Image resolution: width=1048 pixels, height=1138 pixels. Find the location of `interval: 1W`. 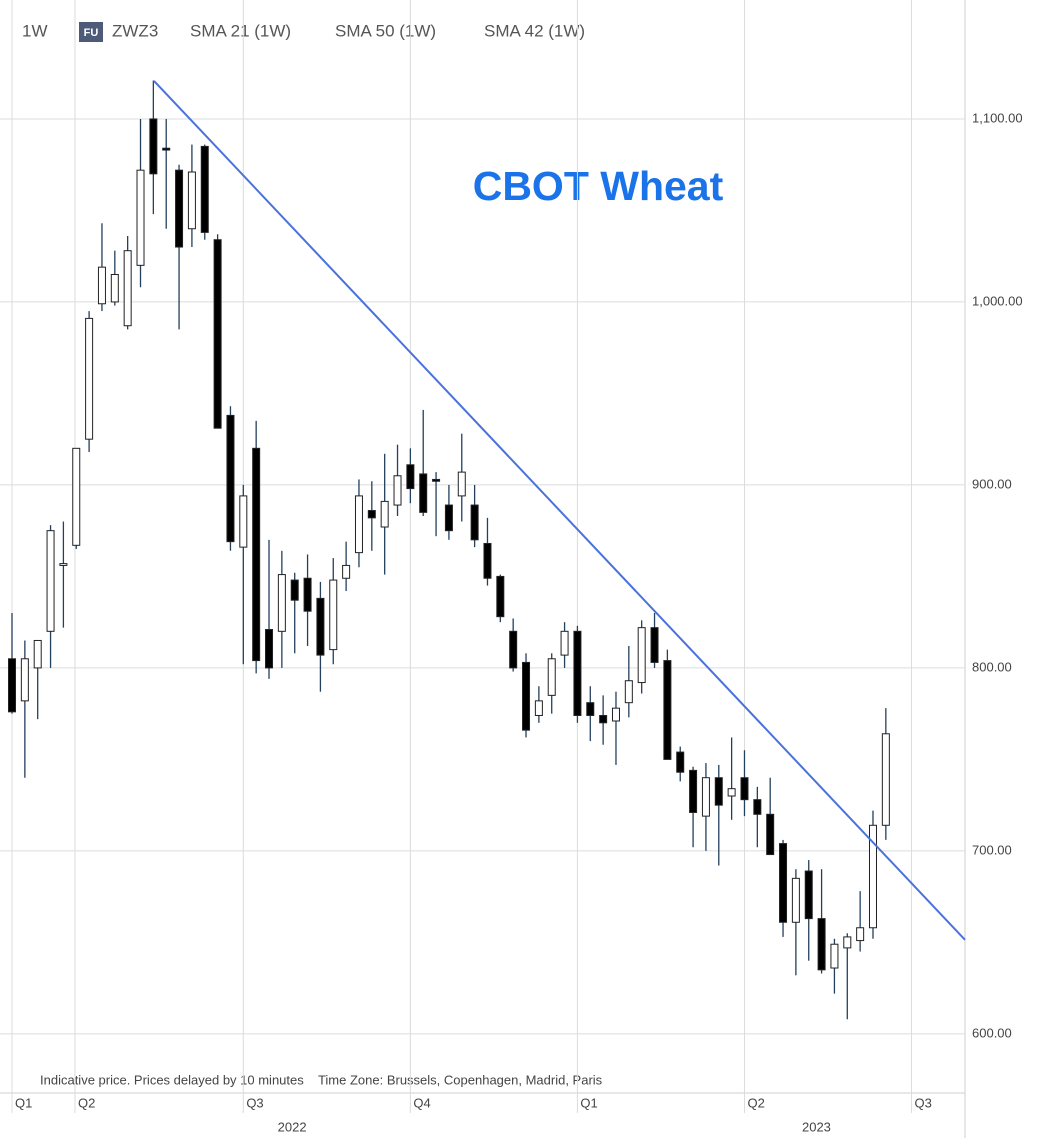

interval: 1W is located at coordinates (35, 30).